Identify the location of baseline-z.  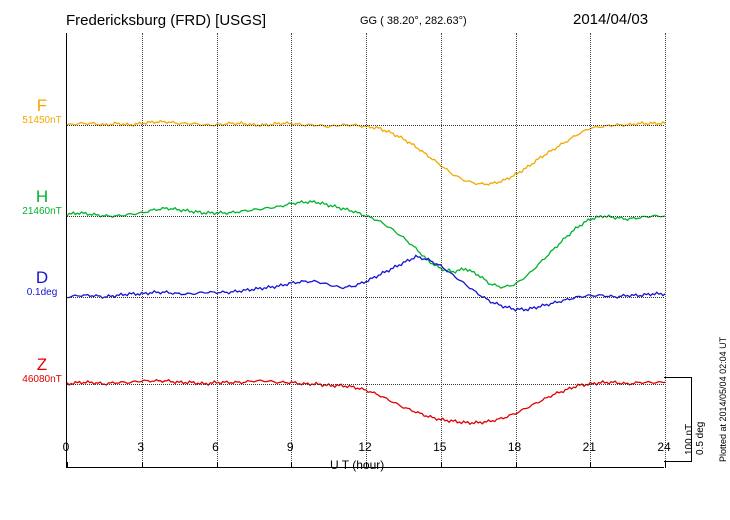
(365, 384).